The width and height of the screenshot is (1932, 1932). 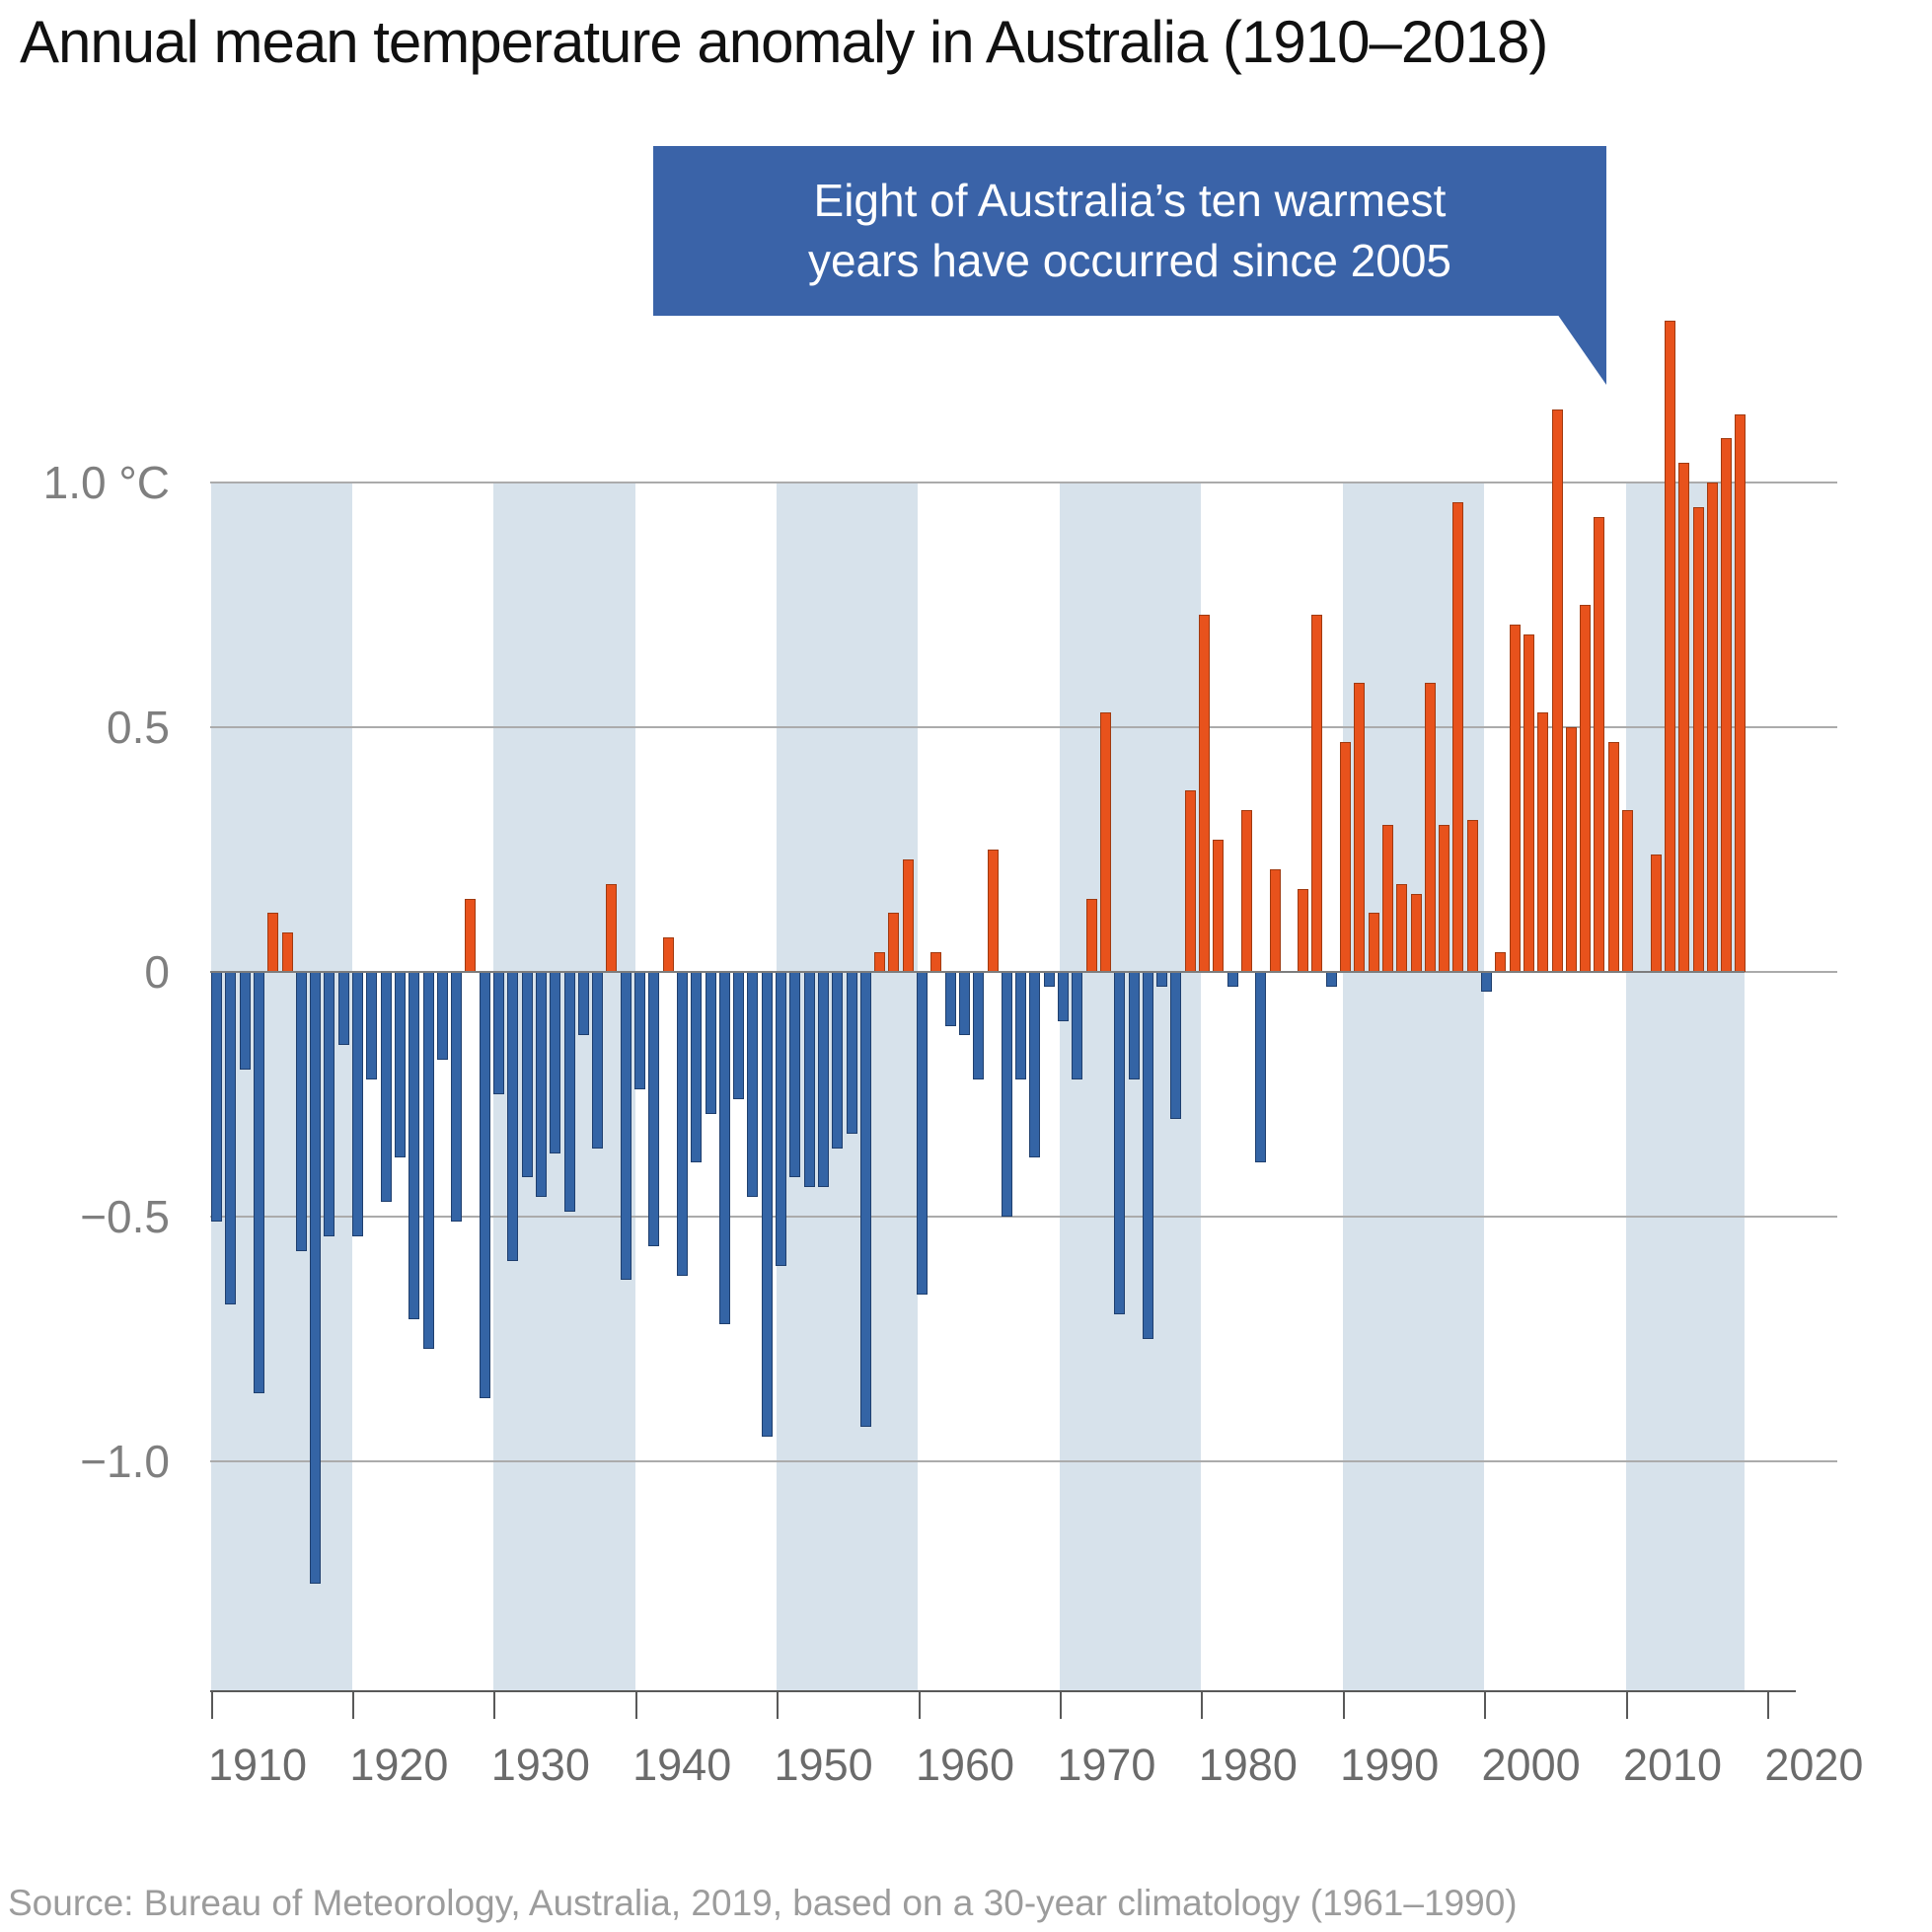 I want to click on bar-1965, so click(x=993, y=911).